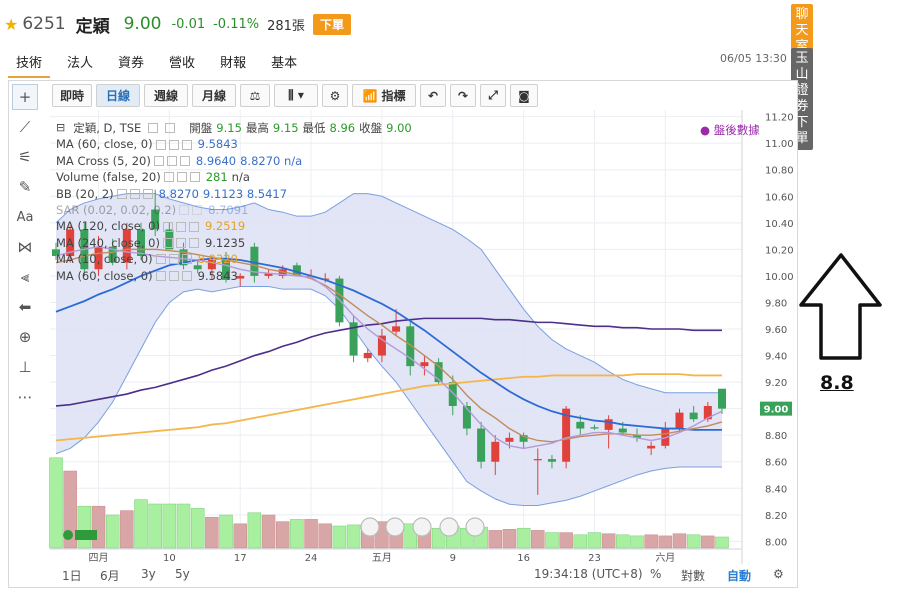 The image size is (900, 600). I want to click on more-tools-icon: ⋯, so click(25, 397).